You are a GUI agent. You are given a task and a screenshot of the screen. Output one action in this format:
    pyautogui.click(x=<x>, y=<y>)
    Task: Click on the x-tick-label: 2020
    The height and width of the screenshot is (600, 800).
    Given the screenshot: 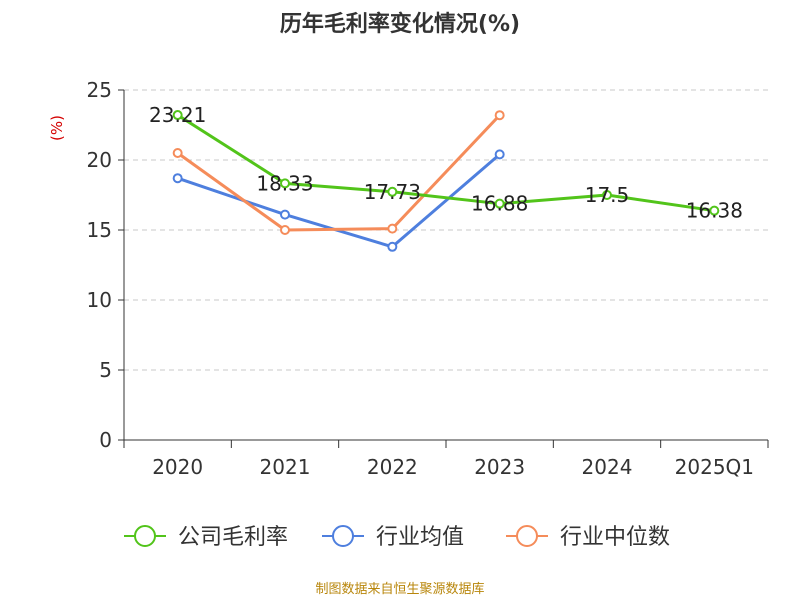 What is the action you would take?
    pyautogui.click(x=177, y=467)
    